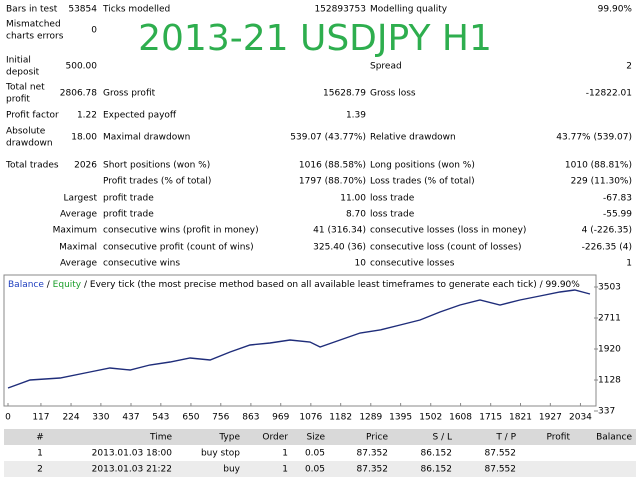 This screenshot has height=480, width=640. I want to click on stat-label: Gross profit, so click(129, 94).